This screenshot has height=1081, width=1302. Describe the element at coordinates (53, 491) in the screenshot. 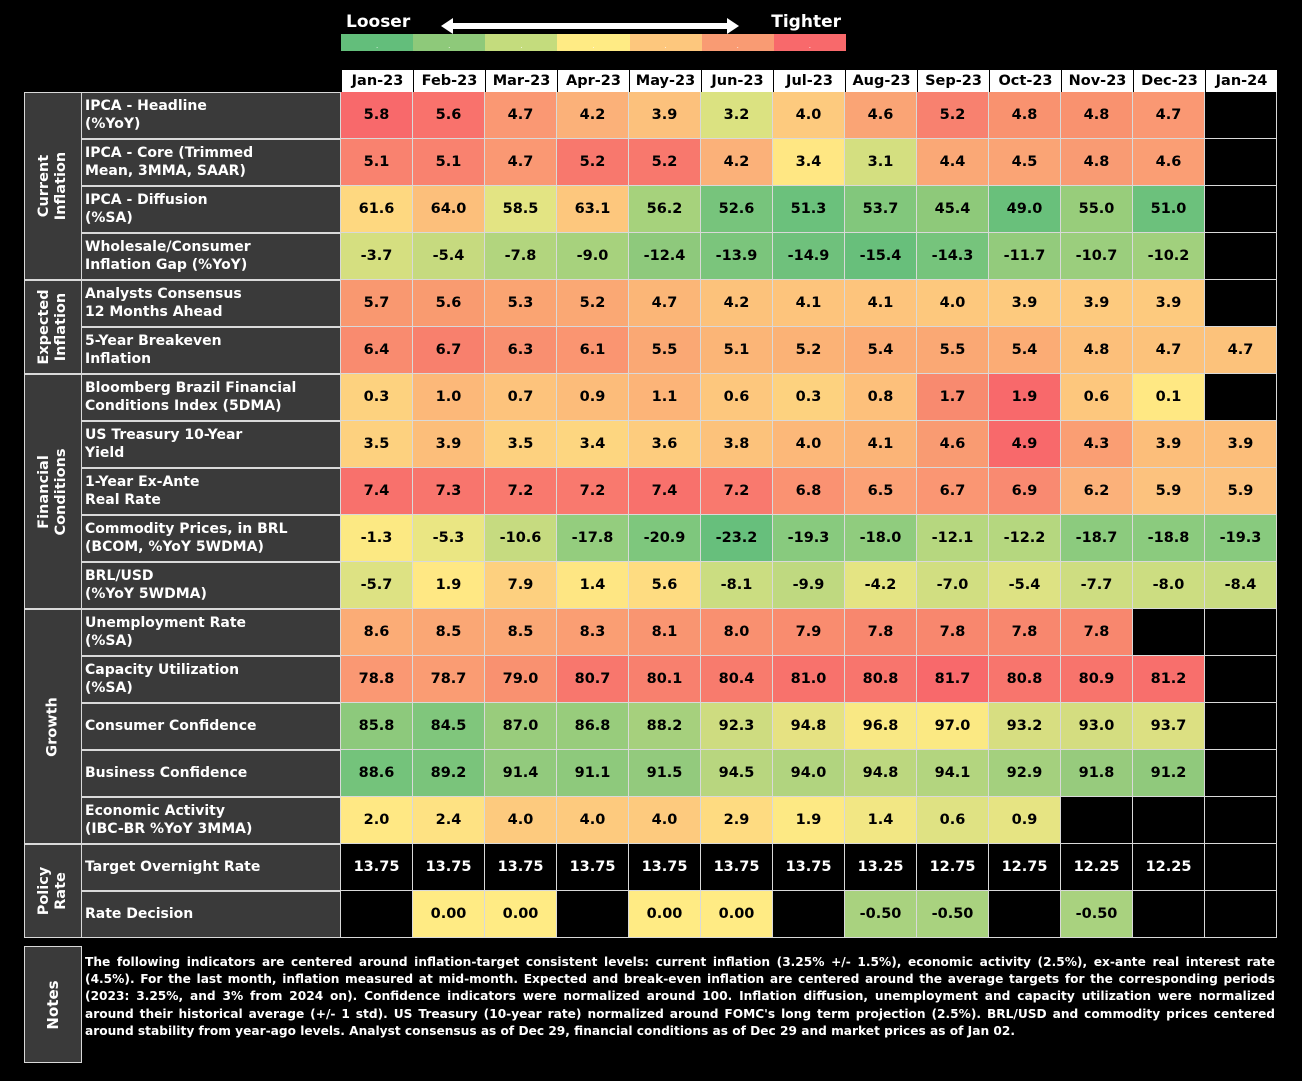

I see `group-label: Financial Conditions` at that location.